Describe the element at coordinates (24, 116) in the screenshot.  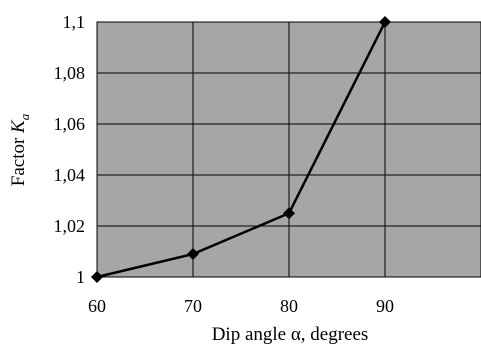
I see `y-axis-title-subscript: a` at that location.